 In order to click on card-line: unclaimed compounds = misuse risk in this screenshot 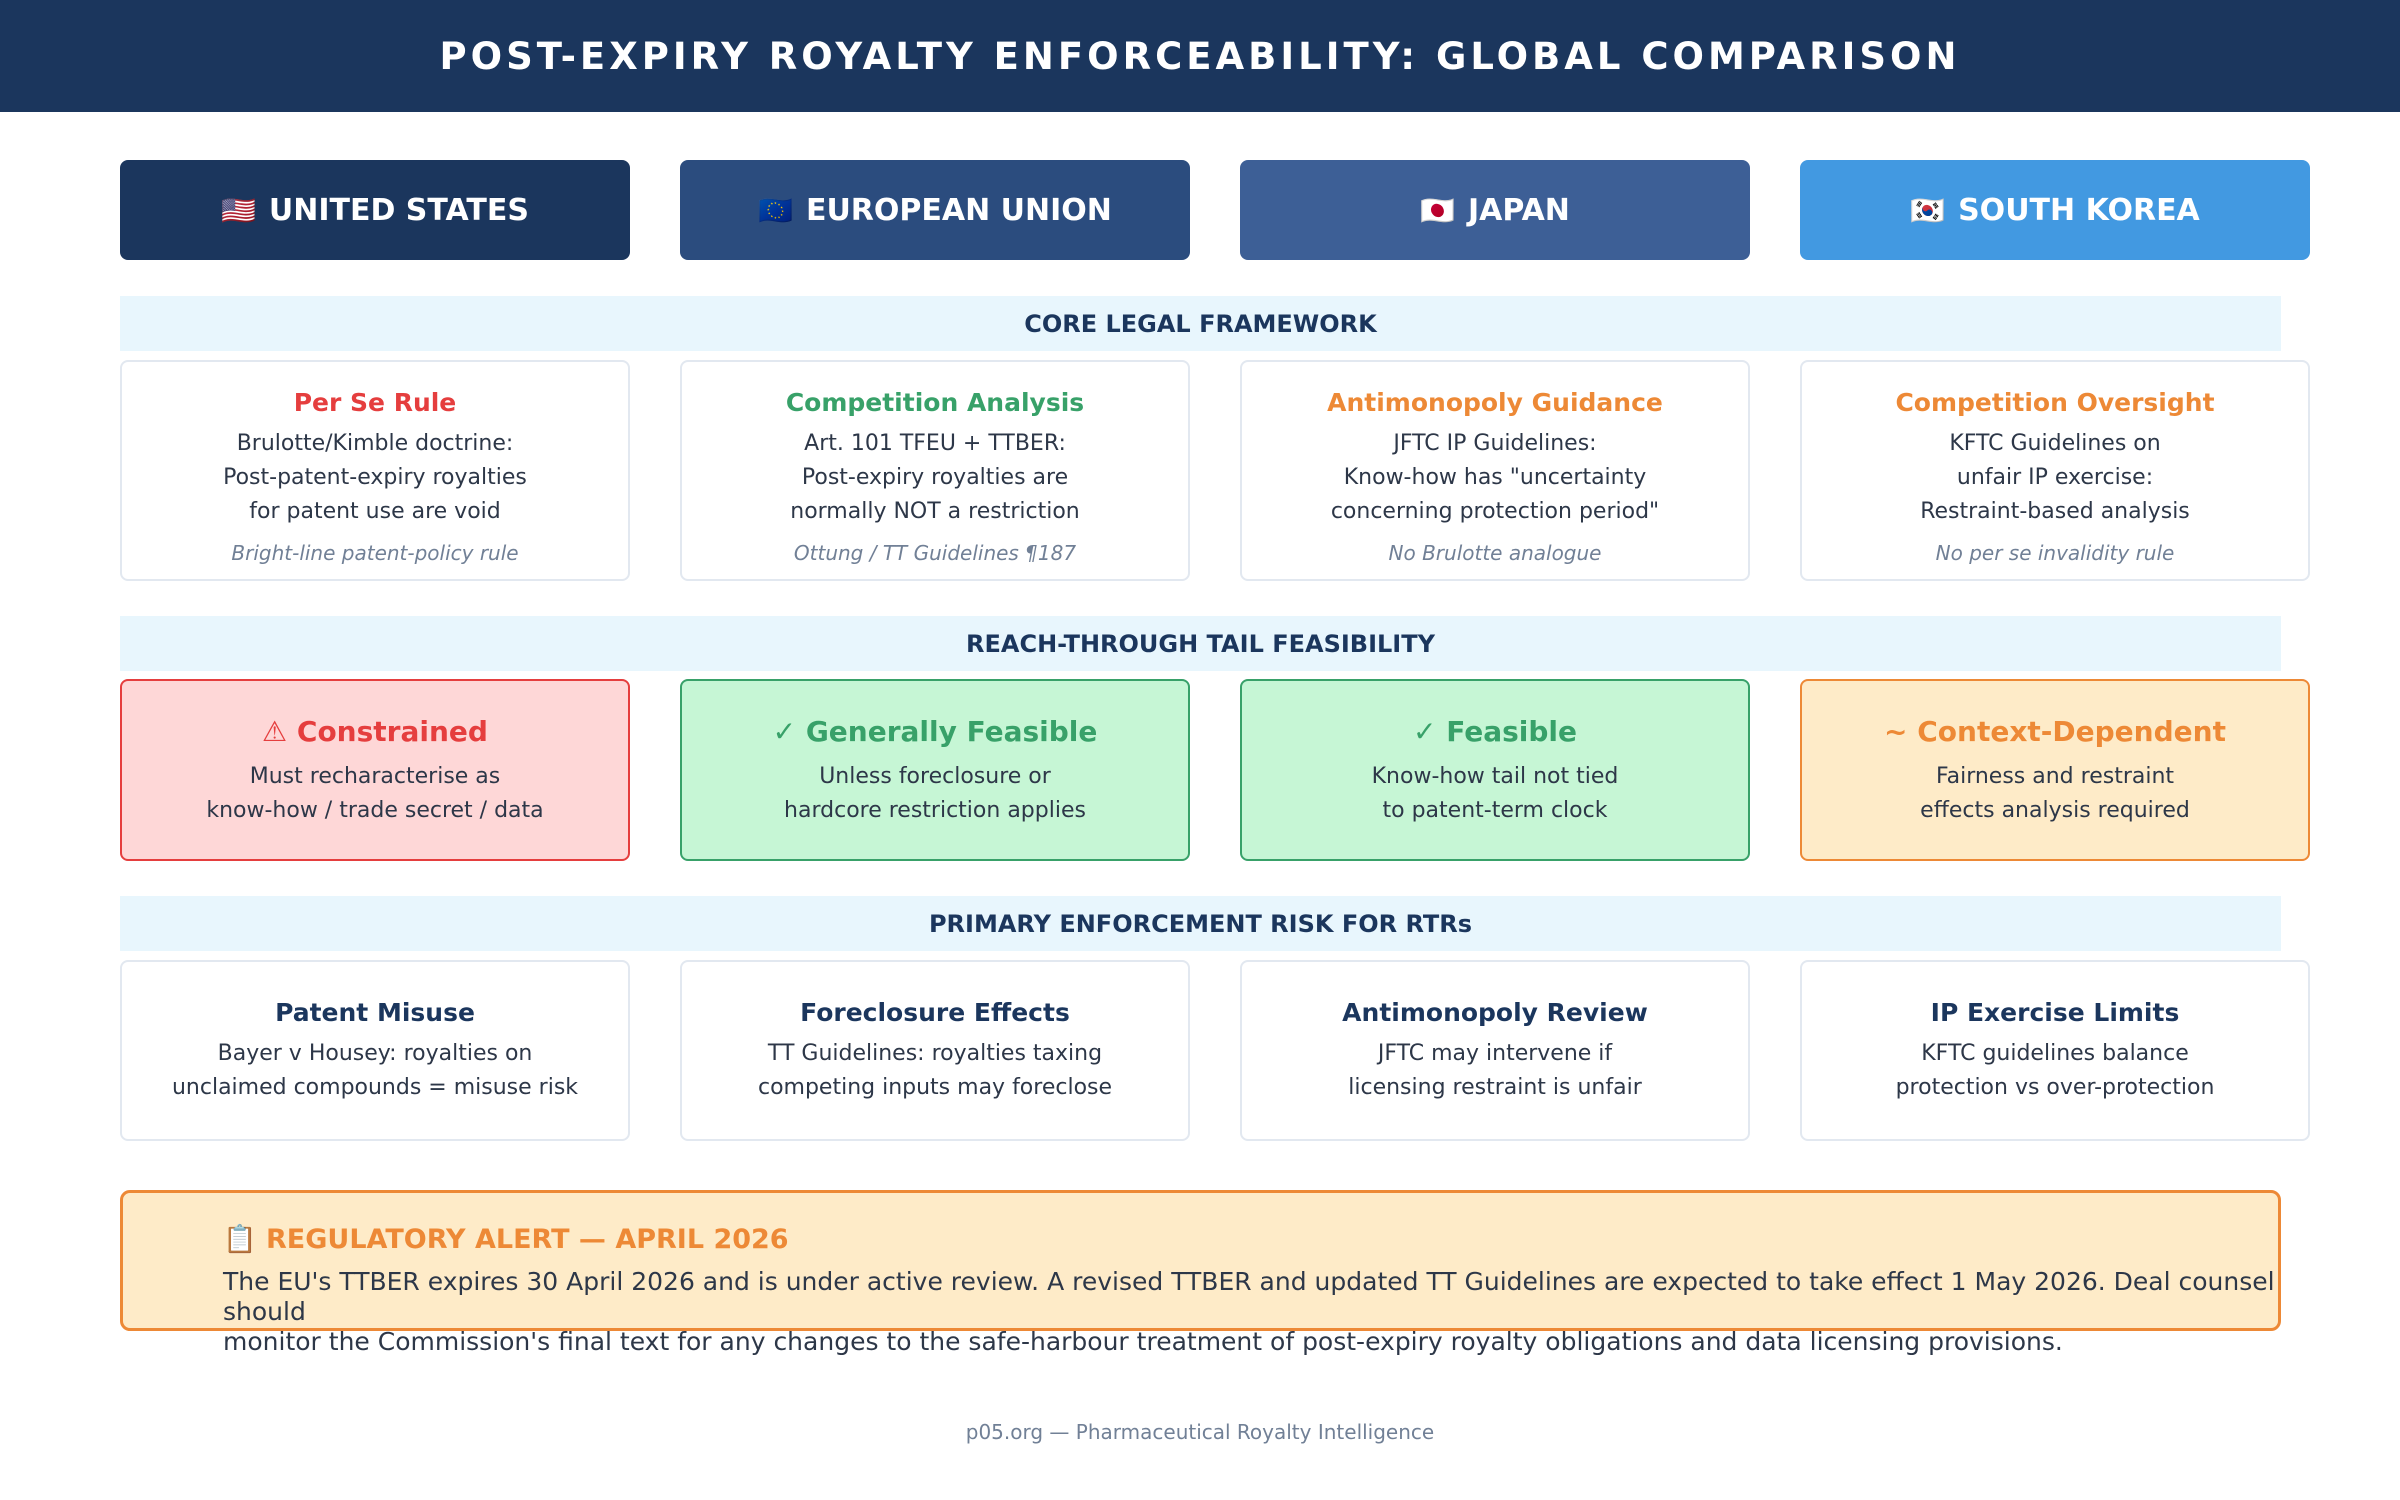, I will do `click(375, 1087)`.